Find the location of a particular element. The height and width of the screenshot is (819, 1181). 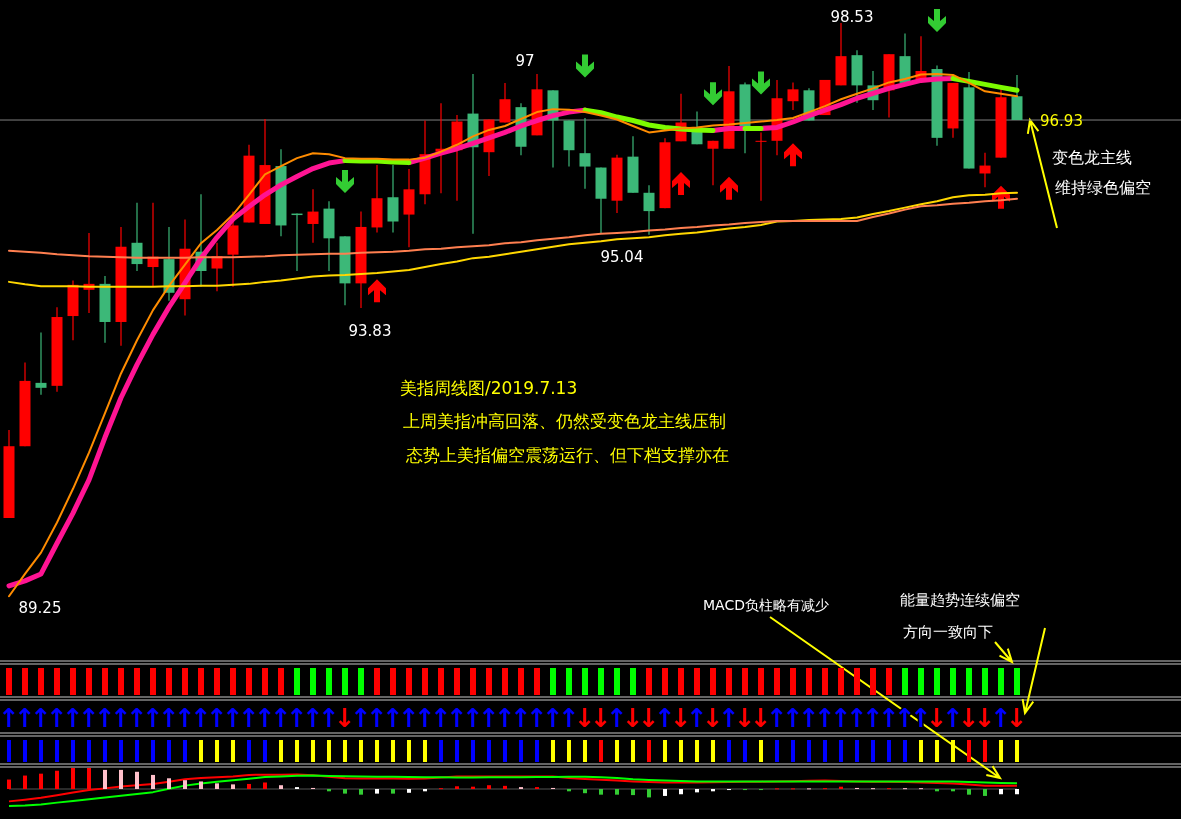

annotation: 97 is located at coordinates (525, 61).